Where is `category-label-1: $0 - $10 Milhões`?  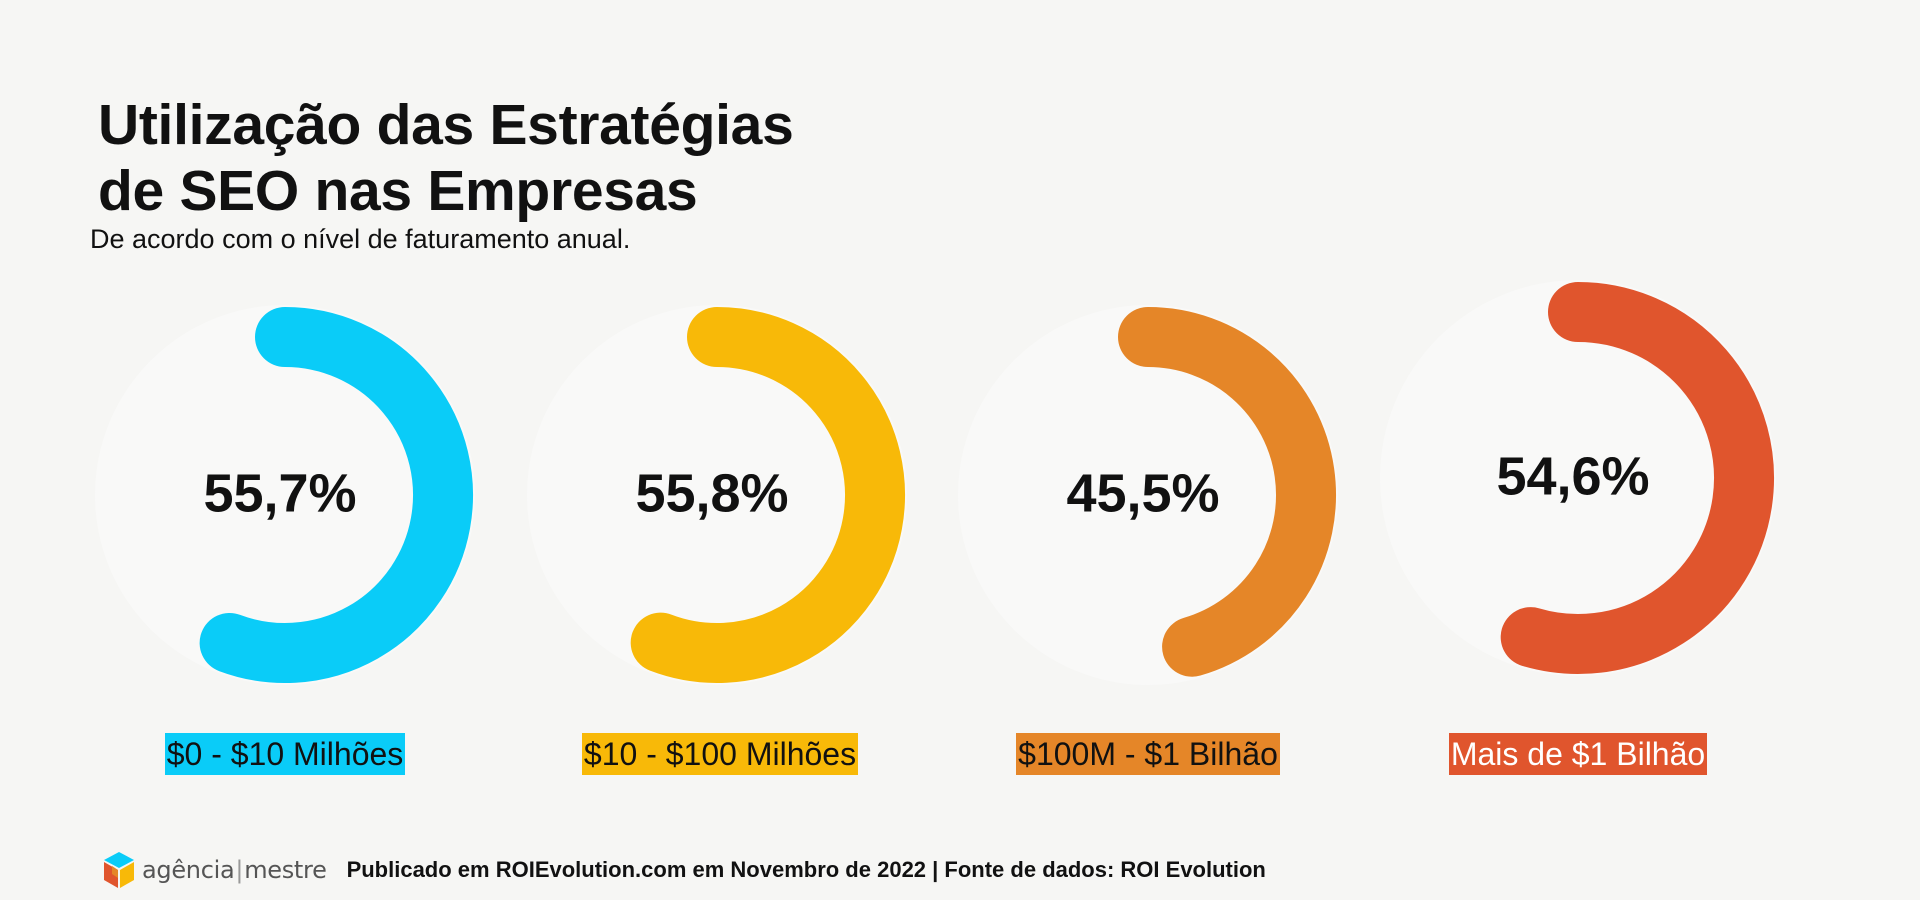
category-label-1: $0 - $10 Milhões is located at coordinates (285, 754).